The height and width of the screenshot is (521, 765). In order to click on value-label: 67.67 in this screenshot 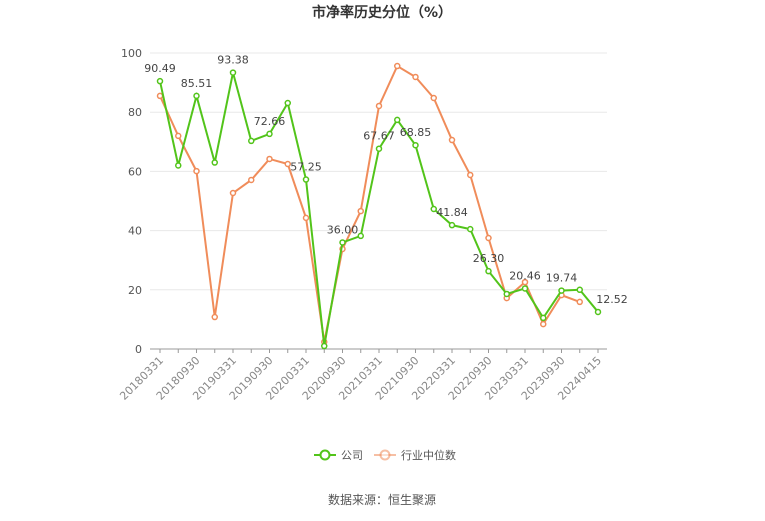, I will do `click(379, 136)`.